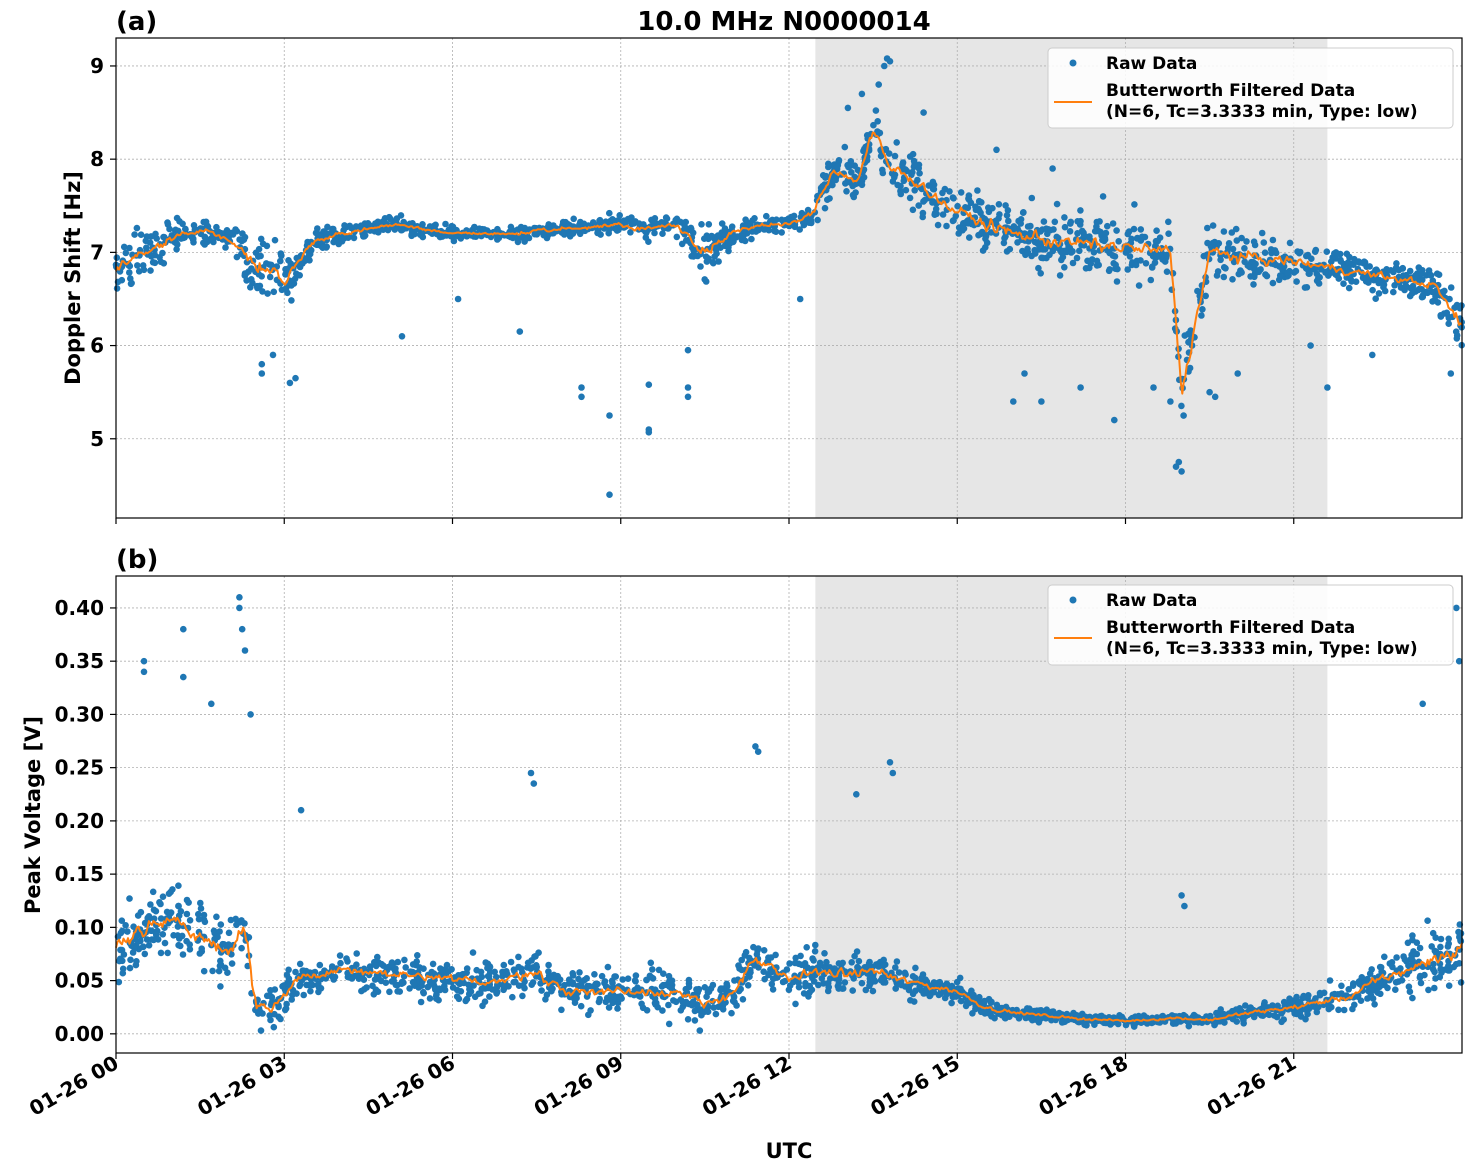  I want to click on ytick-label-a-4: 9, so click(97, 66).